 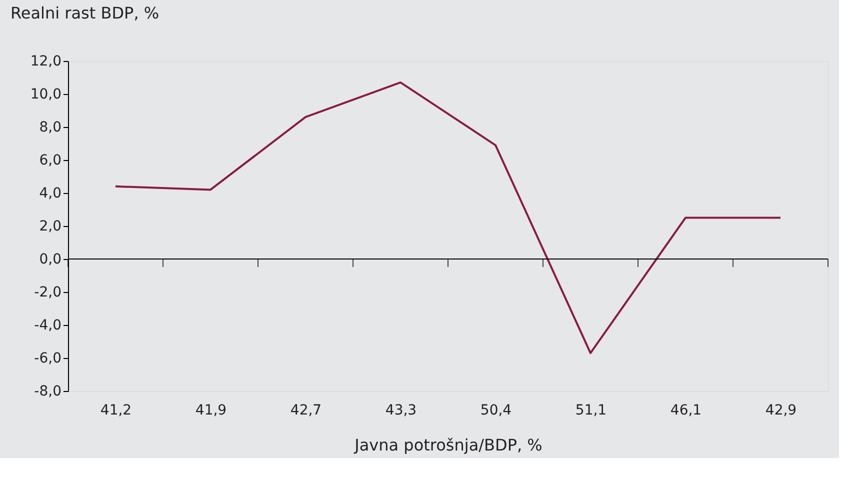 What do you see at coordinates (781, 410) in the screenshot?
I see `x-tick-label: 42,9` at bounding box center [781, 410].